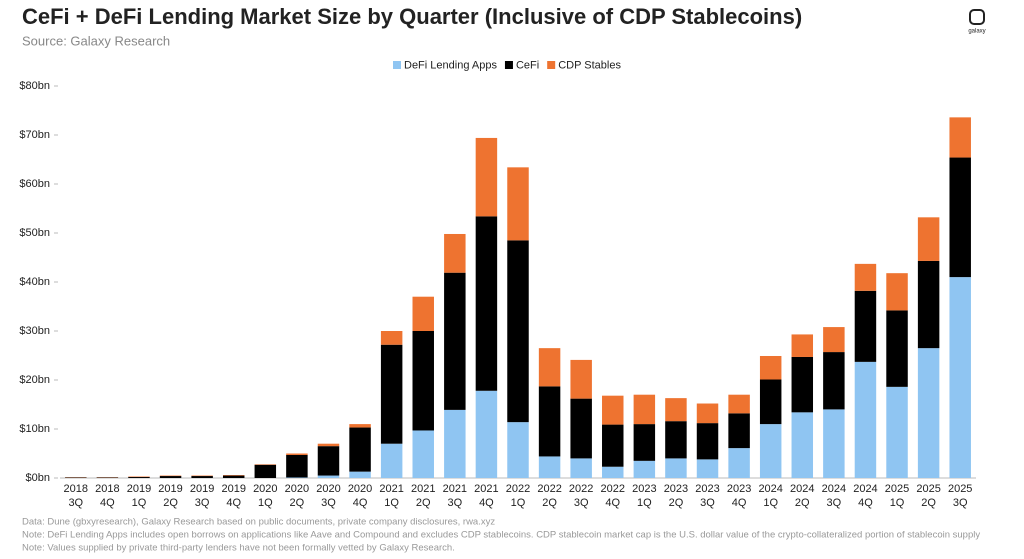  Describe the element at coordinates (34, 184) in the screenshot. I see `y-tick-label: $60bn` at that location.